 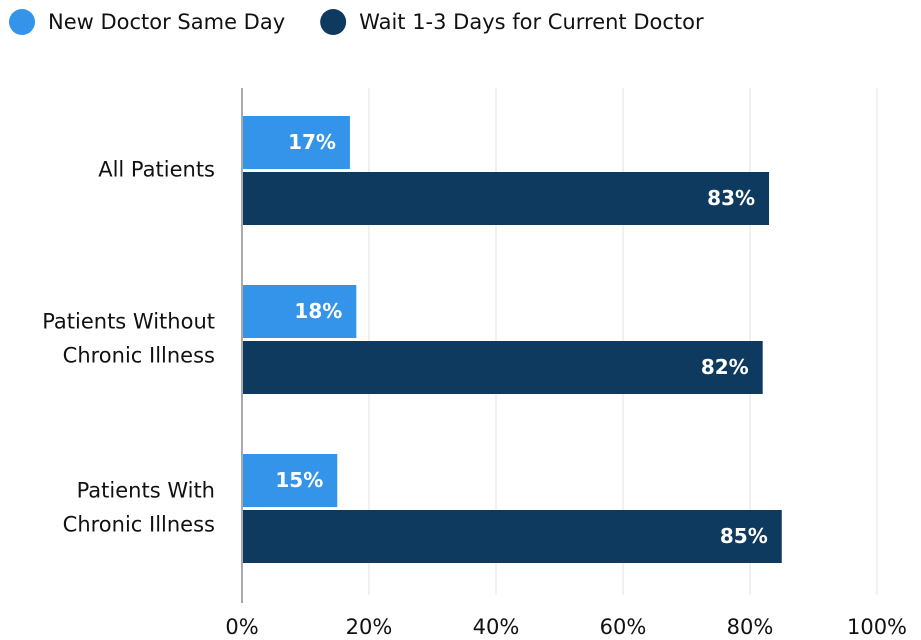 What do you see at coordinates (731, 198) in the screenshot?
I see `value-label: 83%` at bounding box center [731, 198].